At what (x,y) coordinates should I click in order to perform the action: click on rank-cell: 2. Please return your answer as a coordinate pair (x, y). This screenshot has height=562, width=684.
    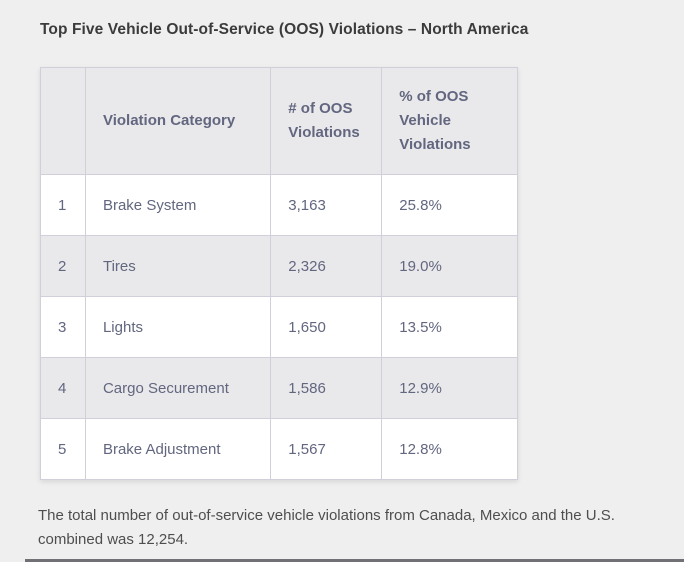
    Looking at the image, I should click on (63, 266).